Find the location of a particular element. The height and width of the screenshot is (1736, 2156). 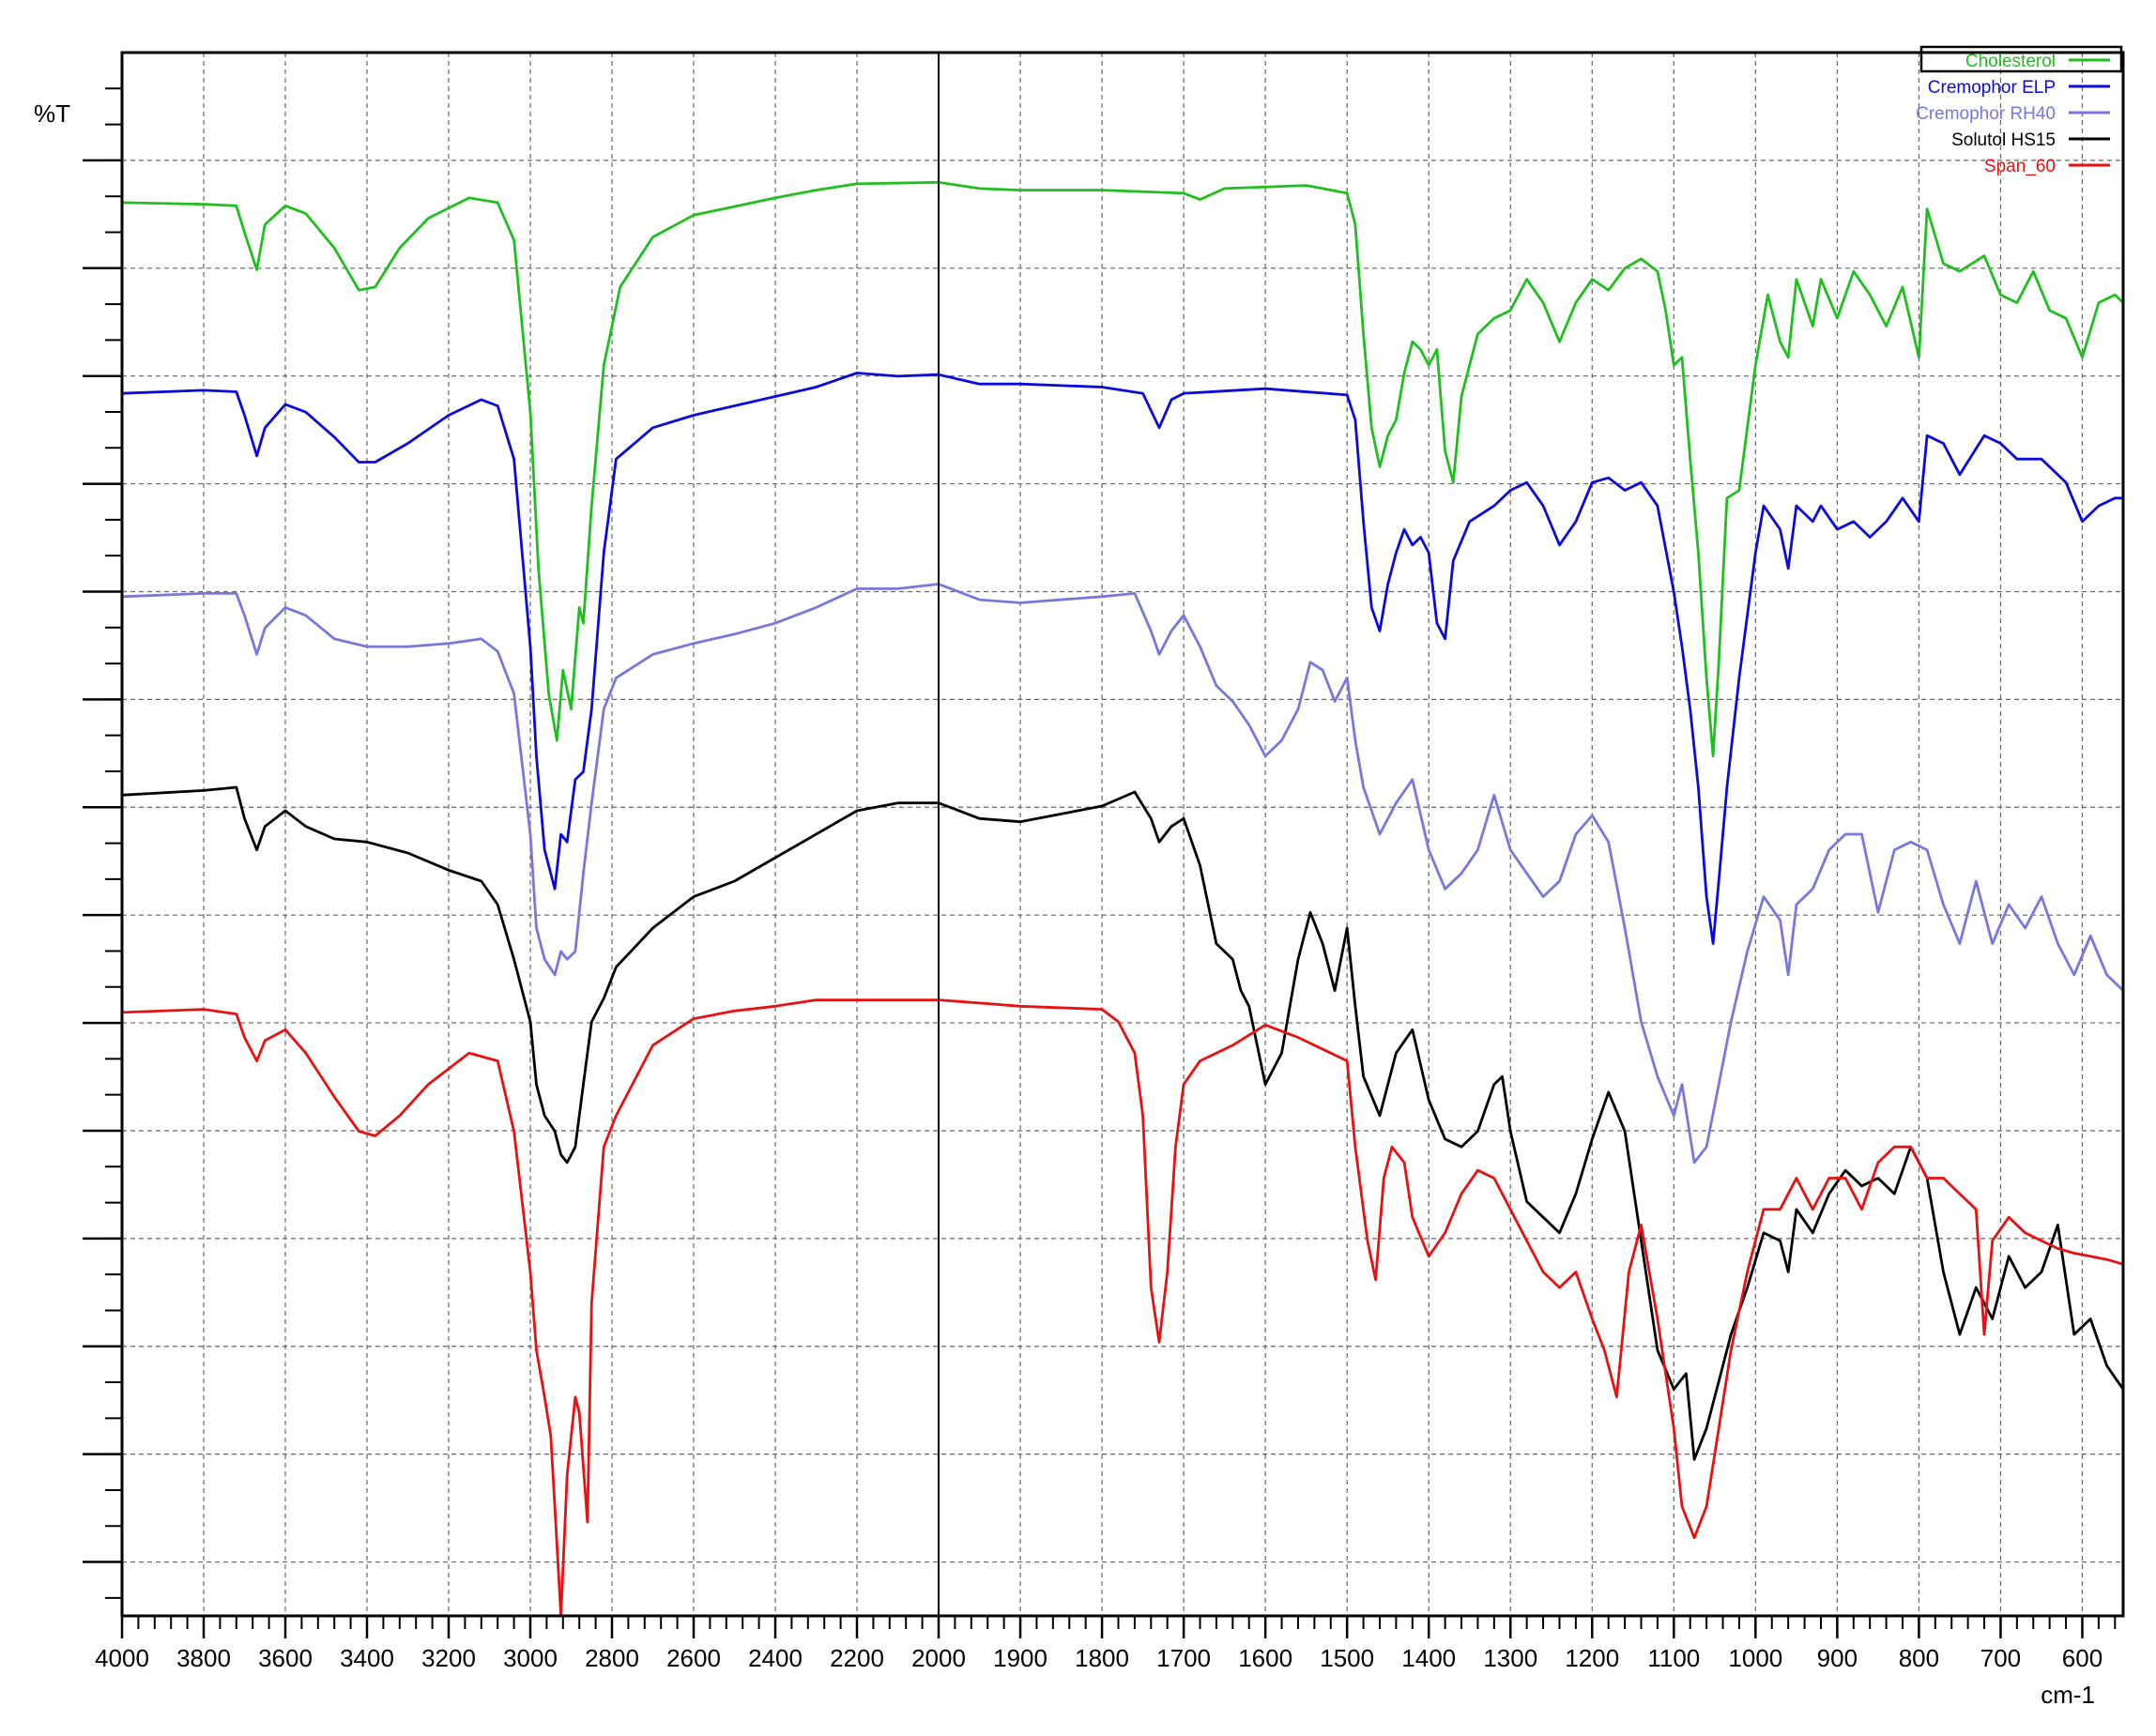

x-tick-label: 1300 is located at coordinates (1510, 1658).